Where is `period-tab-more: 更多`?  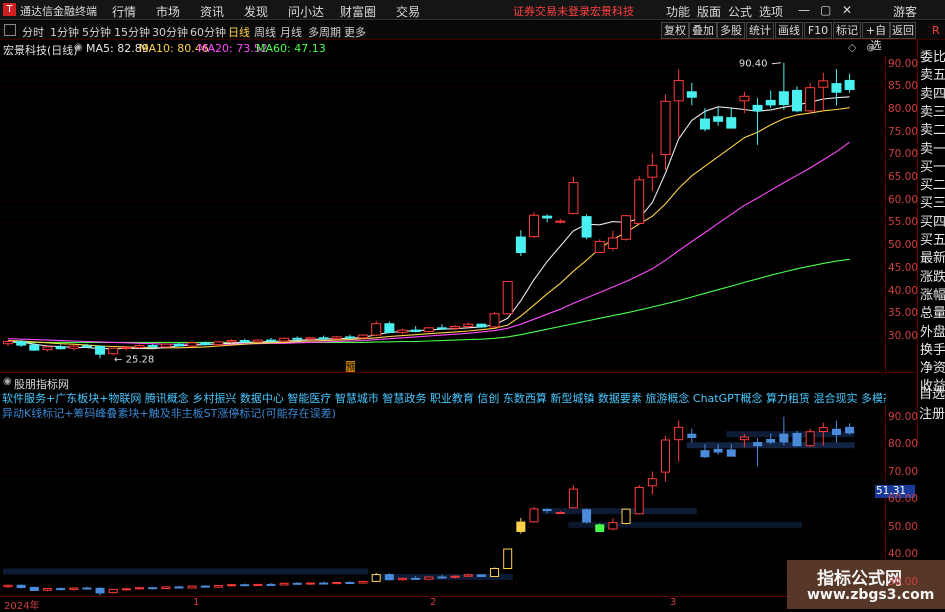 period-tab-more: 更多 is located at coordinates (355, 32).